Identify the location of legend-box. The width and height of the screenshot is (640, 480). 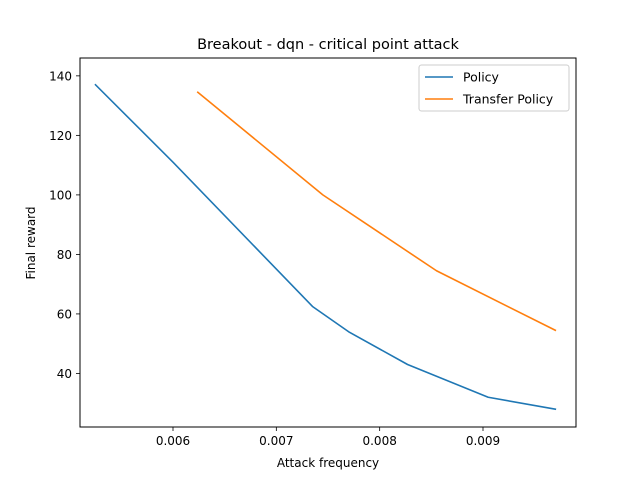
(494, 88).